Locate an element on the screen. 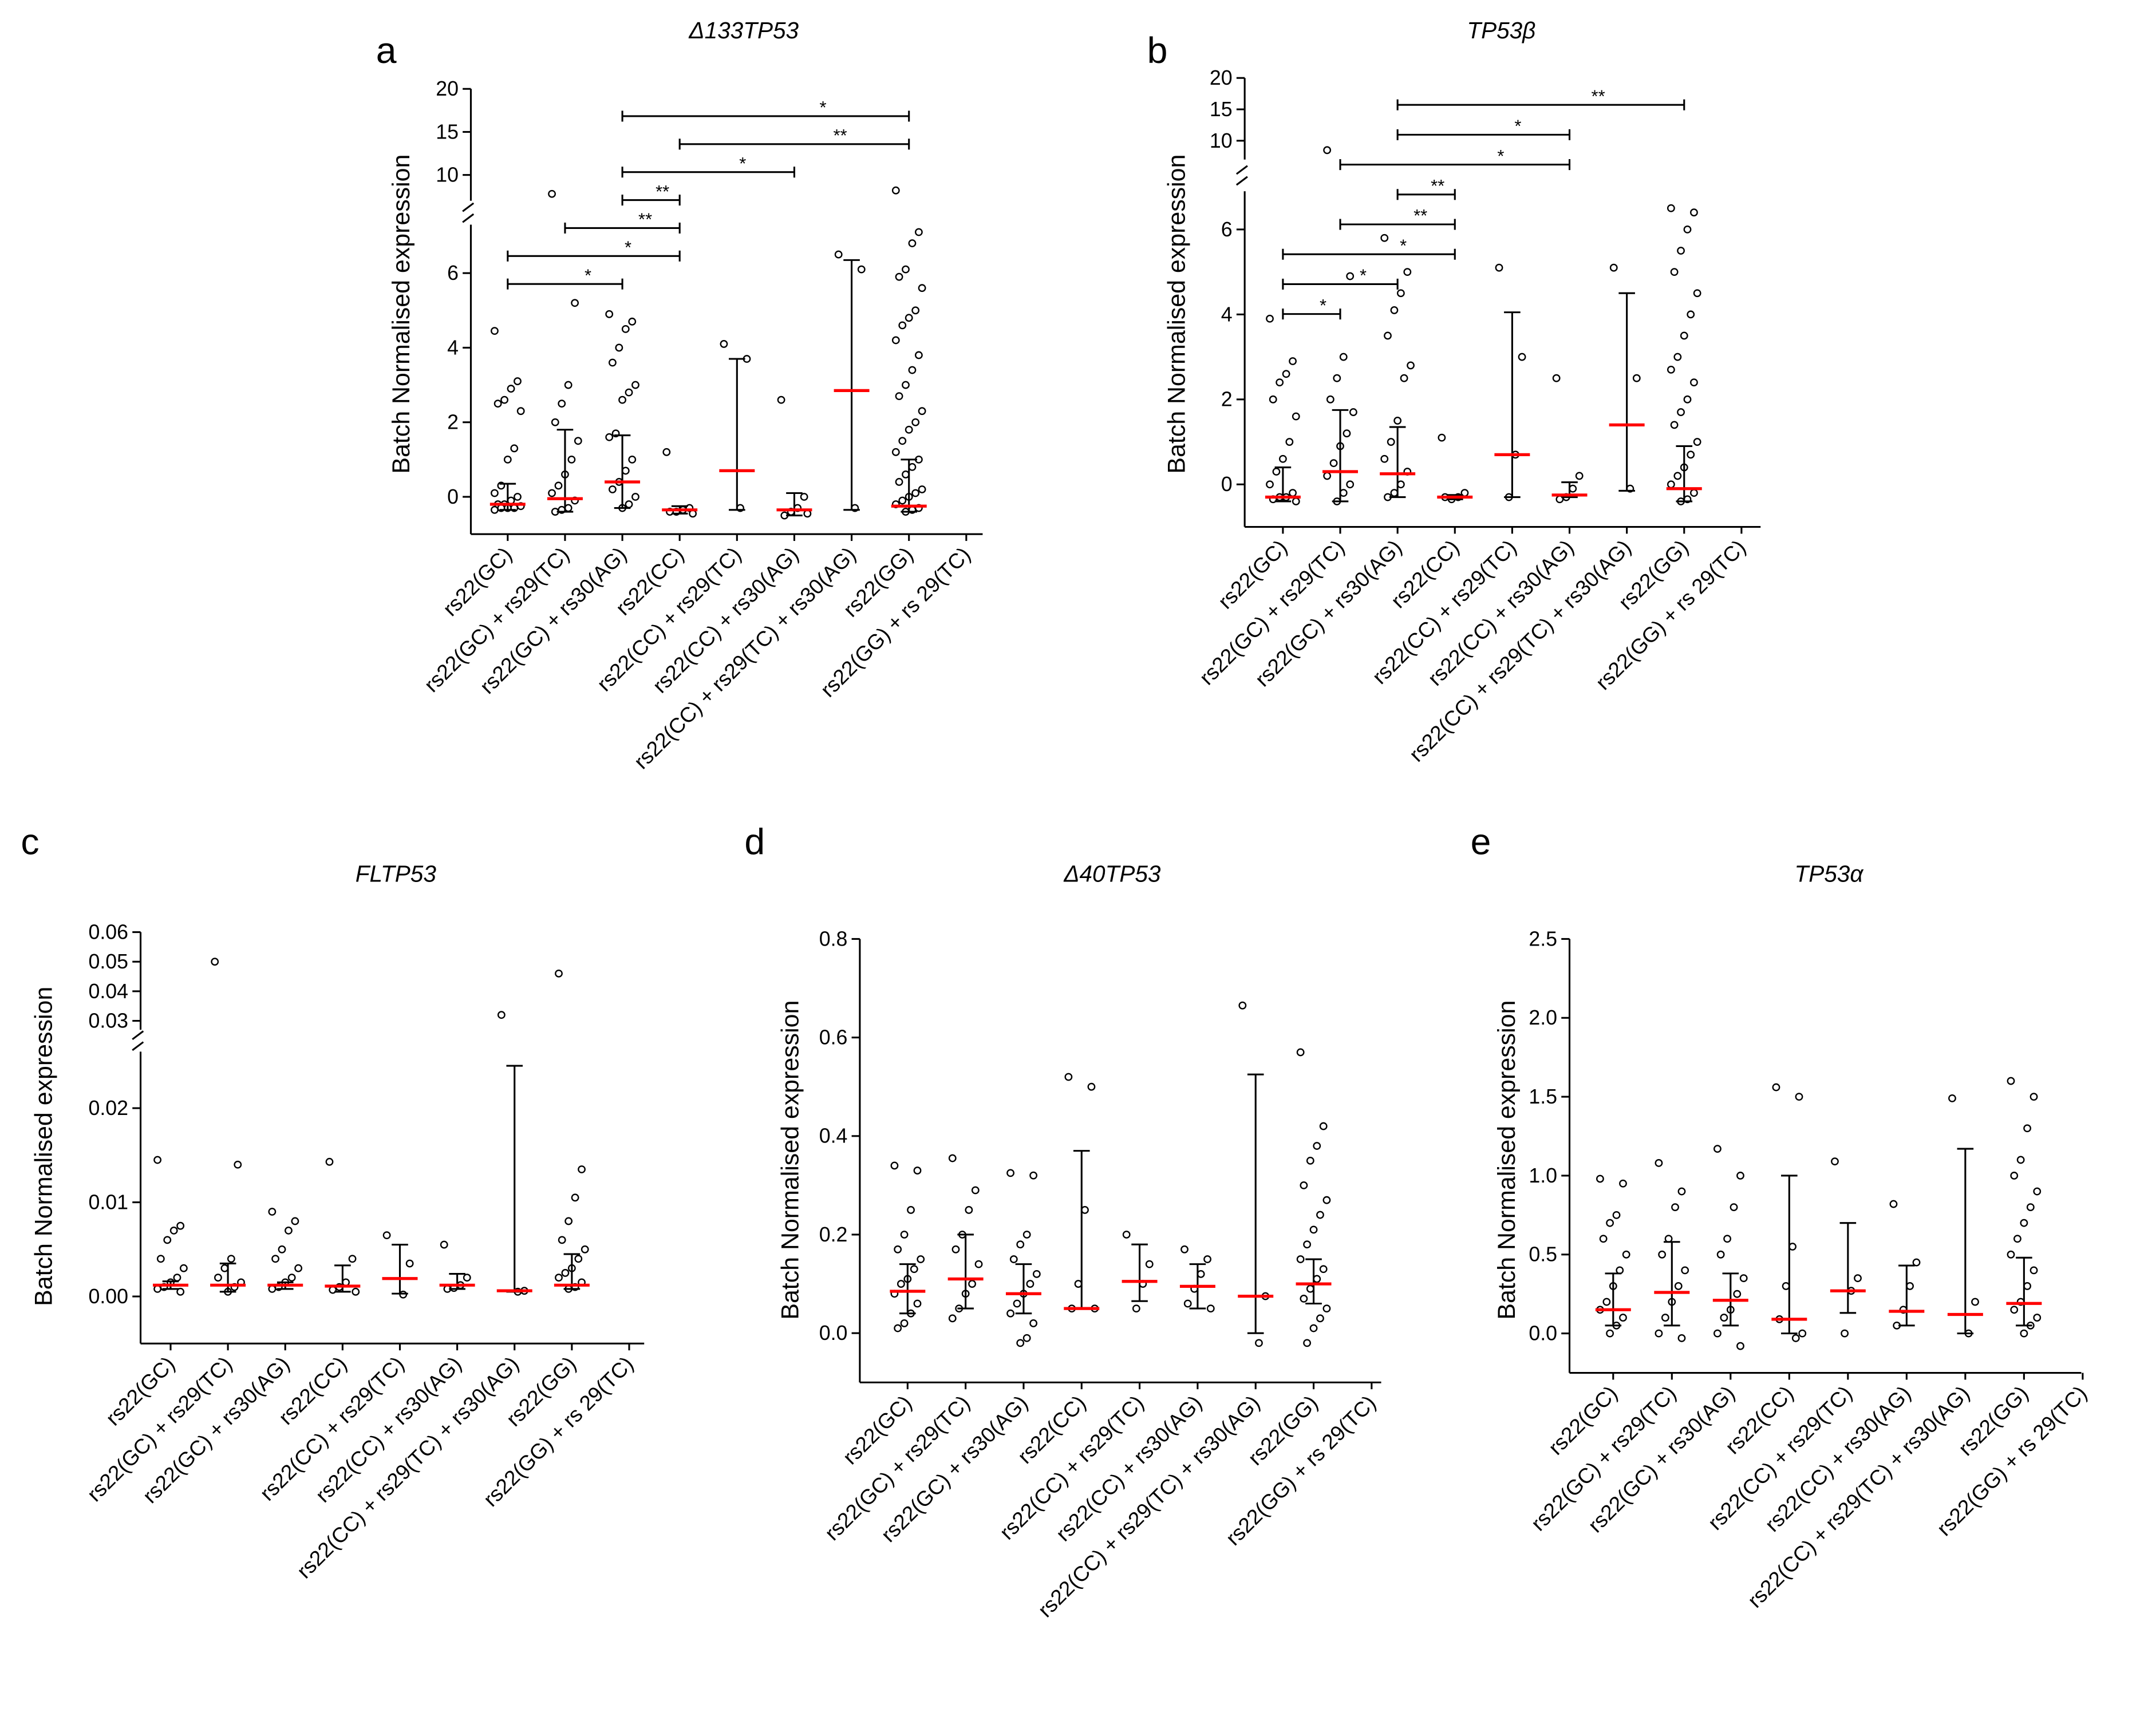 This screenshot has height=1736, width=2140. panel-letter: e is located at coordinates (1481, 842).